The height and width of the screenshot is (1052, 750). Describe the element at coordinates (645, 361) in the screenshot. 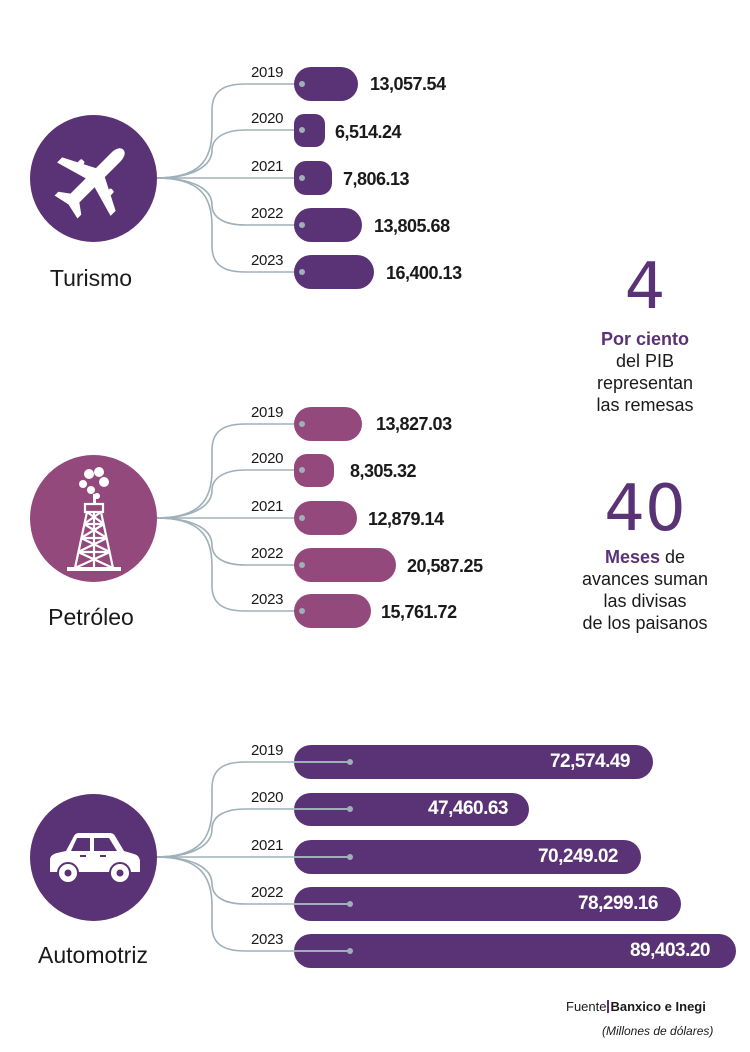

I see `stat-line: del PIB` at that location.